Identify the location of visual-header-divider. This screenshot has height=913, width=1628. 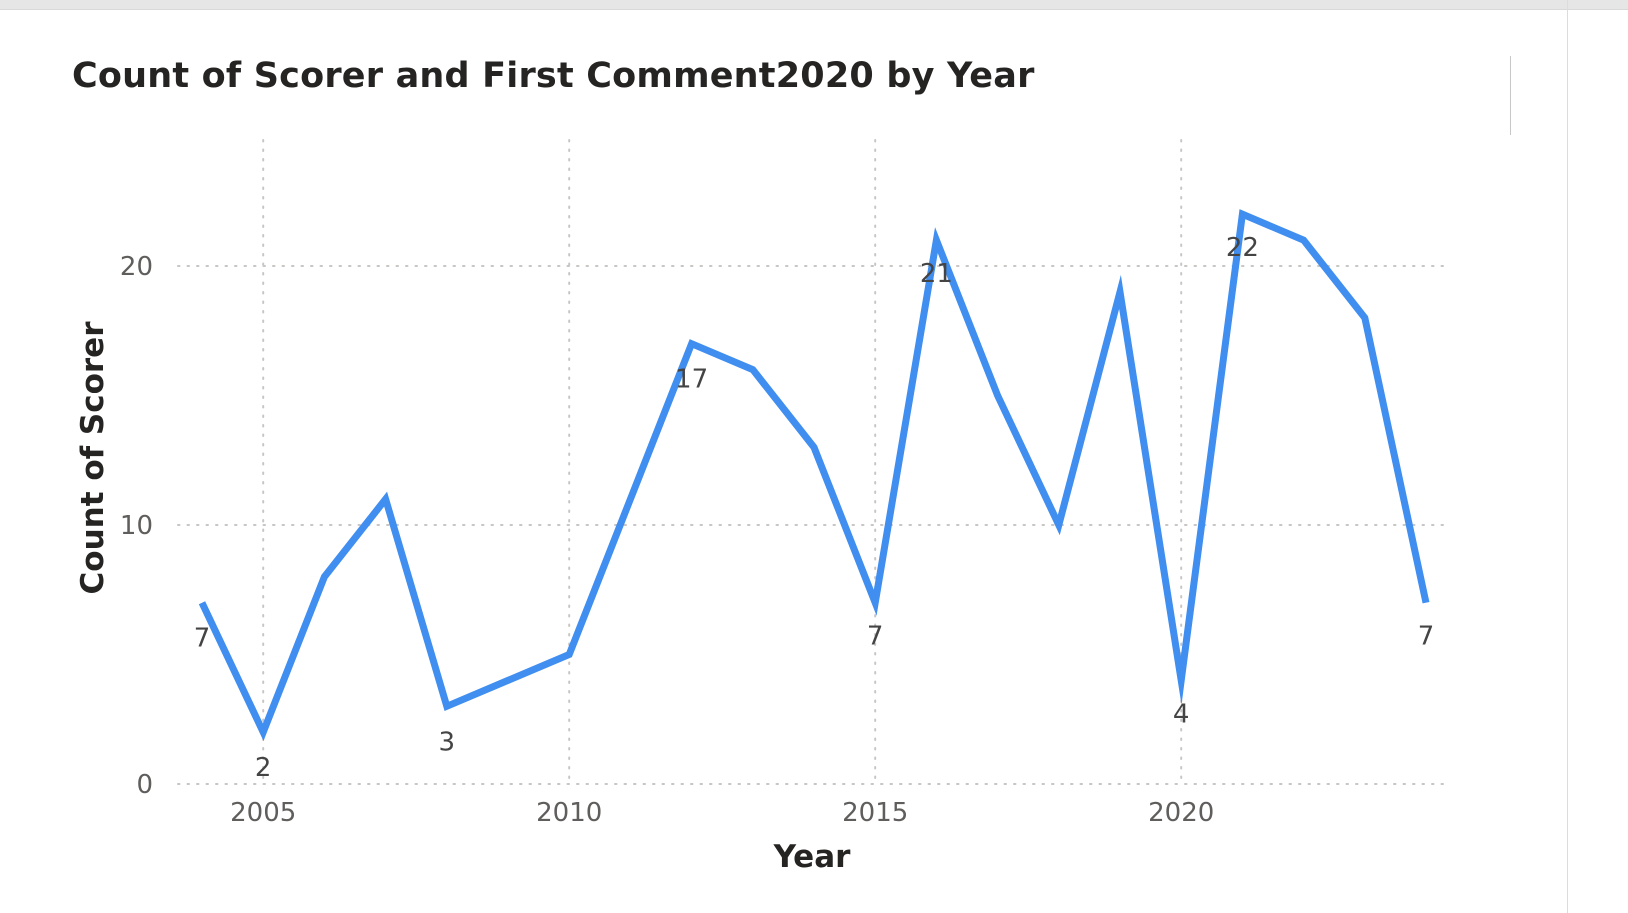
(1510, 95).